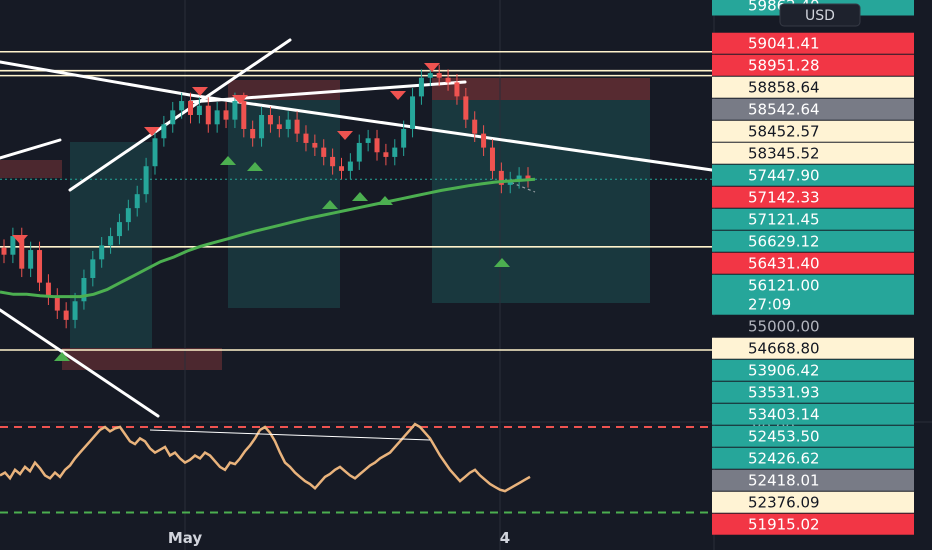 This screenshot has width=932, height=550. What do you see at coordinates (784, 88) in the screenshot?
I see `price-tag-3: 58858.64` at bounding box center [784, 88].